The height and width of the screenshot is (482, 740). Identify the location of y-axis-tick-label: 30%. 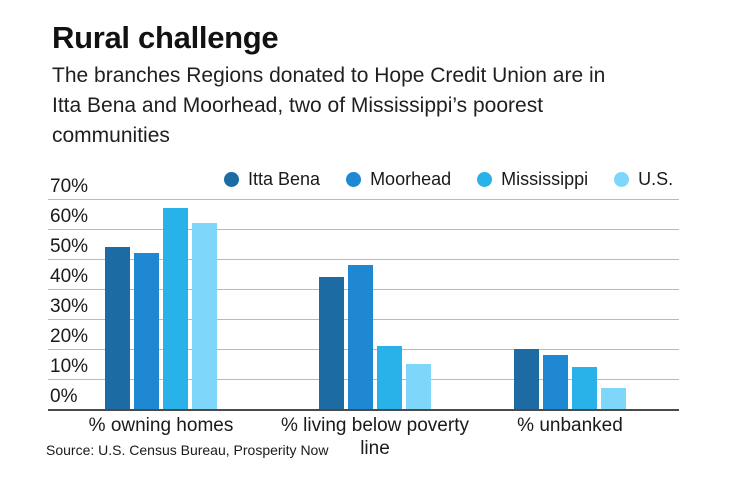
(69, 306).